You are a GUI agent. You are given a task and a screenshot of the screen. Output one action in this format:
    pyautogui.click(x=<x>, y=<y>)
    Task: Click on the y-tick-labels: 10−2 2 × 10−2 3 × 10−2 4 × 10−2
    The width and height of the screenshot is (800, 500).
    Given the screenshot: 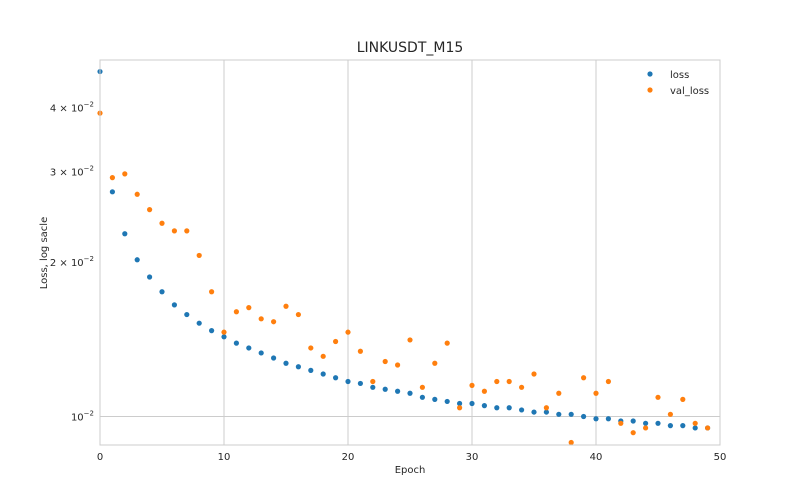 What is the action you would take?
    pyautogui.click(x=72, y=261)
    